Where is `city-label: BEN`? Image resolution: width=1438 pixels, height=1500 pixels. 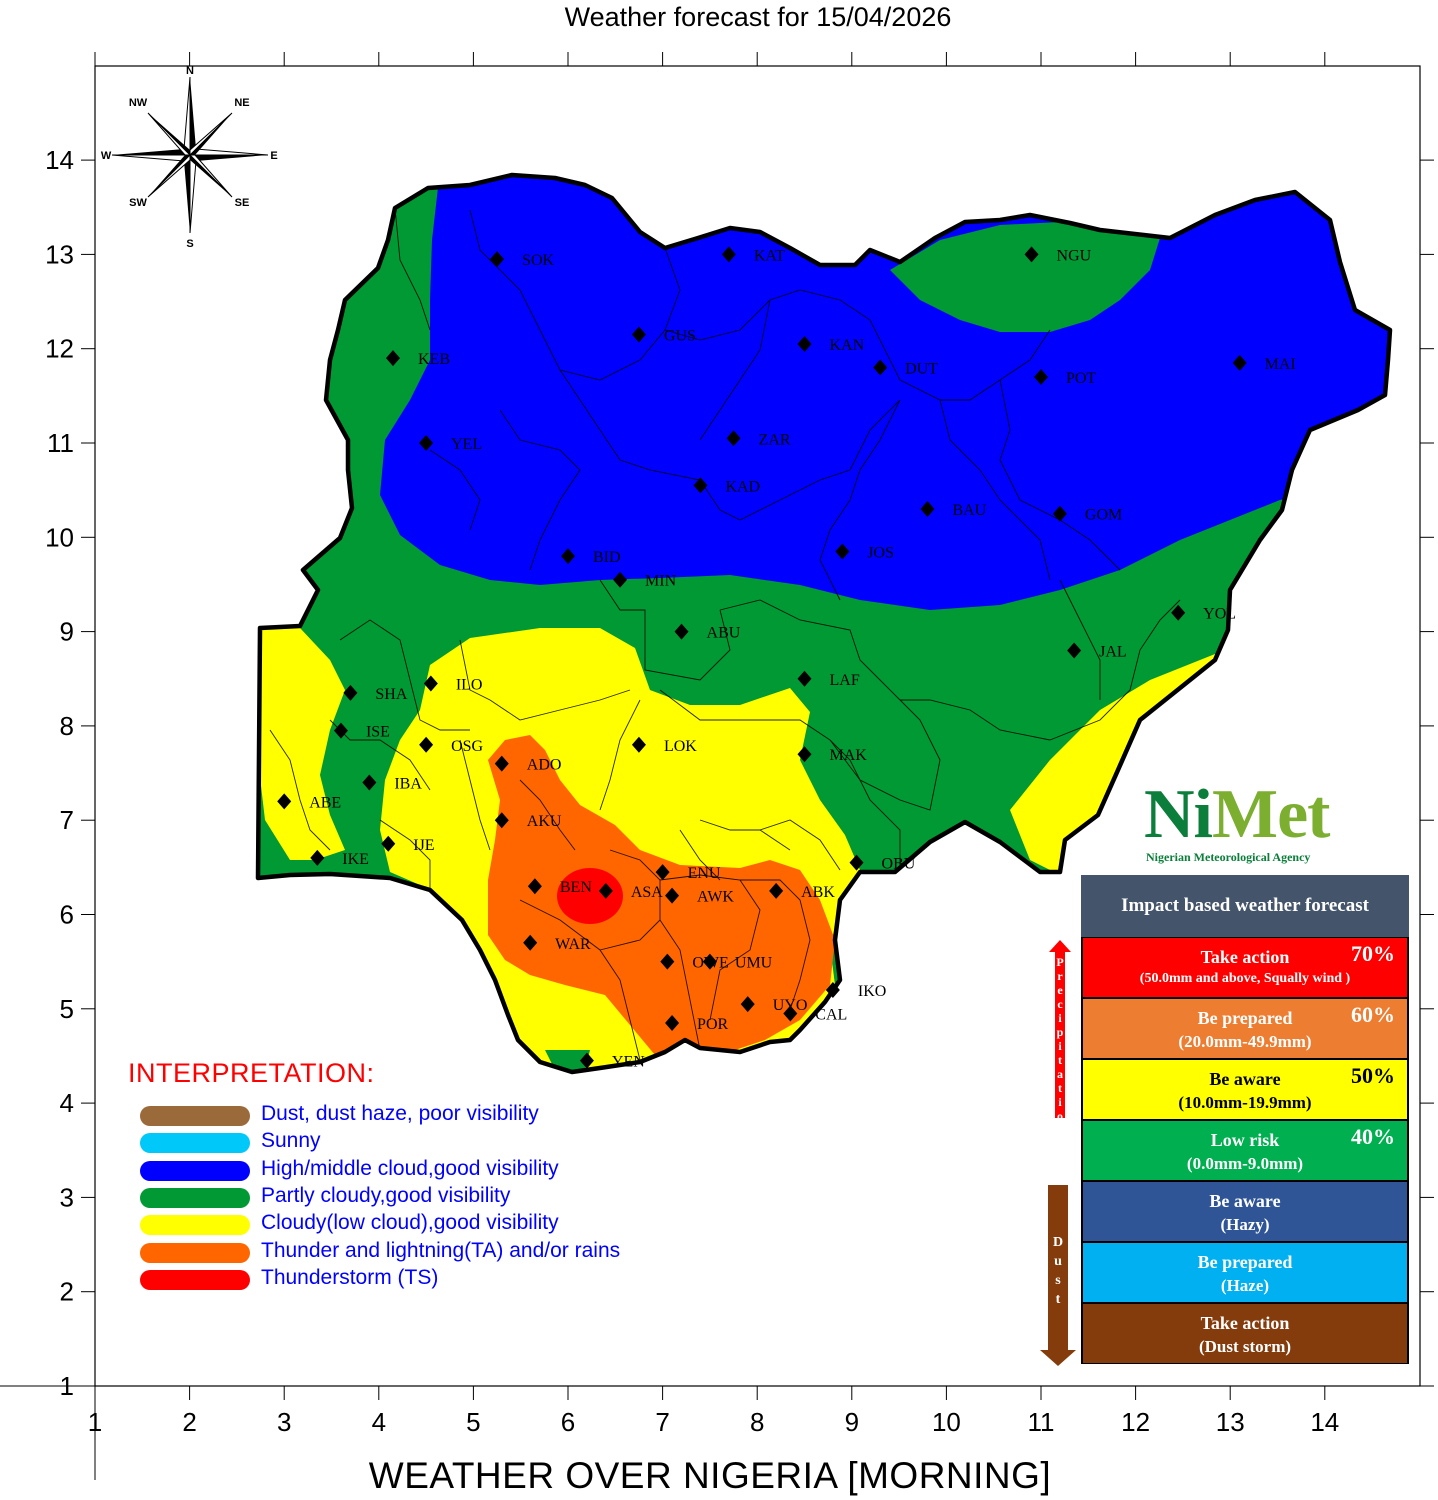 city-label: BEN is located at coordinates (576, 887).